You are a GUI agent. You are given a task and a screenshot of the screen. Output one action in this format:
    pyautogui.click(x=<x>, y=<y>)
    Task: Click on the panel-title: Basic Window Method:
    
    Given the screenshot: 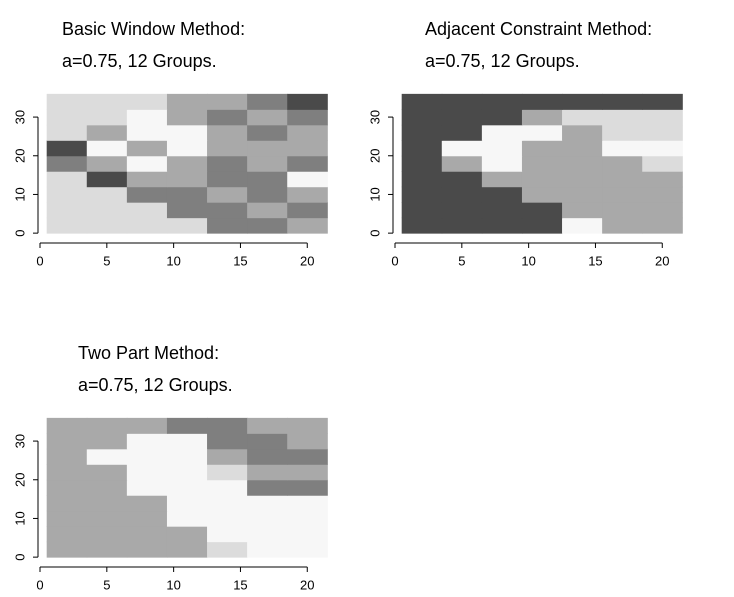 What is the action you would take?
    pyautogui.click(x=153, y=29)
    